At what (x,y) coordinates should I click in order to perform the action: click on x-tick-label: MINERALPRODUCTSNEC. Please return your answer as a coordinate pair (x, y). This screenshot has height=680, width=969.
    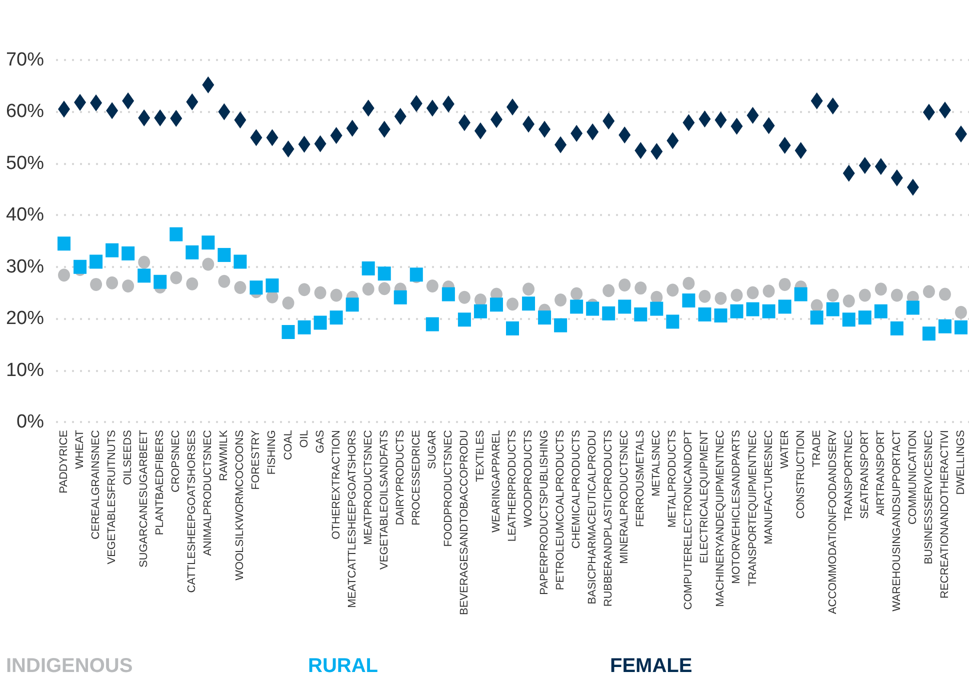
    Looking at the image, I should click on (624, 497).